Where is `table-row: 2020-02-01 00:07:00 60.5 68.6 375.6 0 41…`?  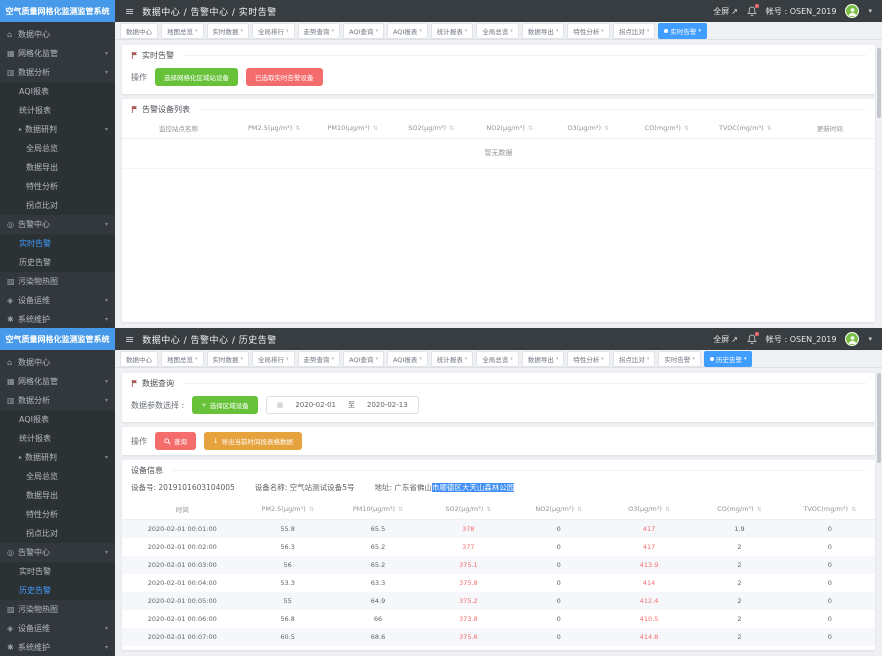
table-row: 2020-02-01 00:07:00 60.5 68.6 375.6 0 41… is located at coordinates (498, 637).